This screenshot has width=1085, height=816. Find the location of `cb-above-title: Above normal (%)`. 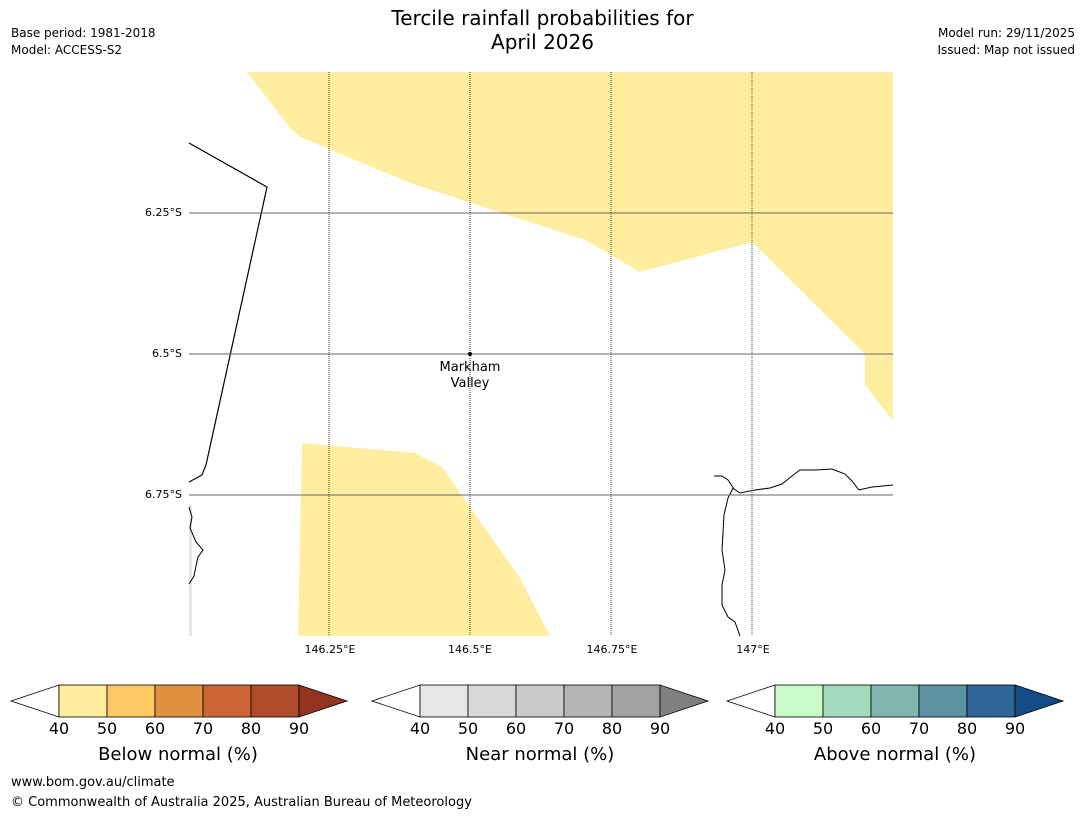

cb-above-title: Above normal (%) is located at coordinates (895, 754).